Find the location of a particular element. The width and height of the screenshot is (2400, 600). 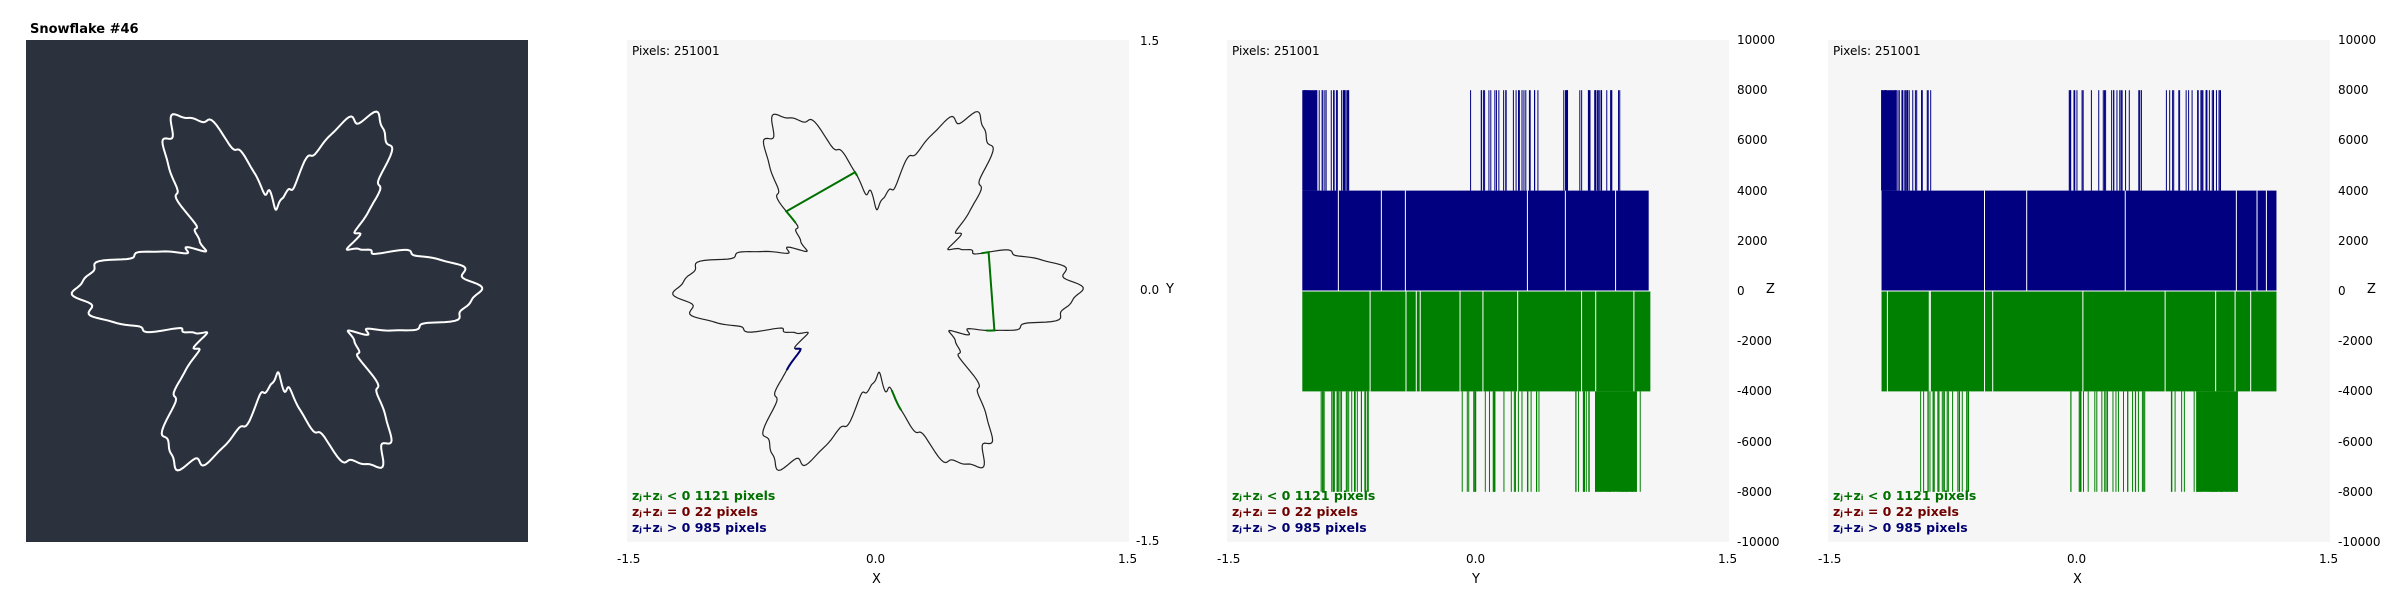

y-axis-label: Y is located at coordinates (1170, 289).